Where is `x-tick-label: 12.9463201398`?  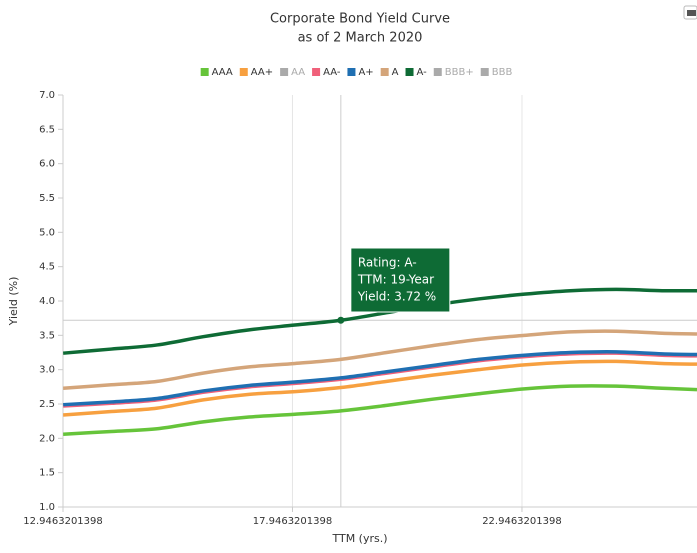
x-tick-label: 12.9463201398 is located at coordinates (63, 521).